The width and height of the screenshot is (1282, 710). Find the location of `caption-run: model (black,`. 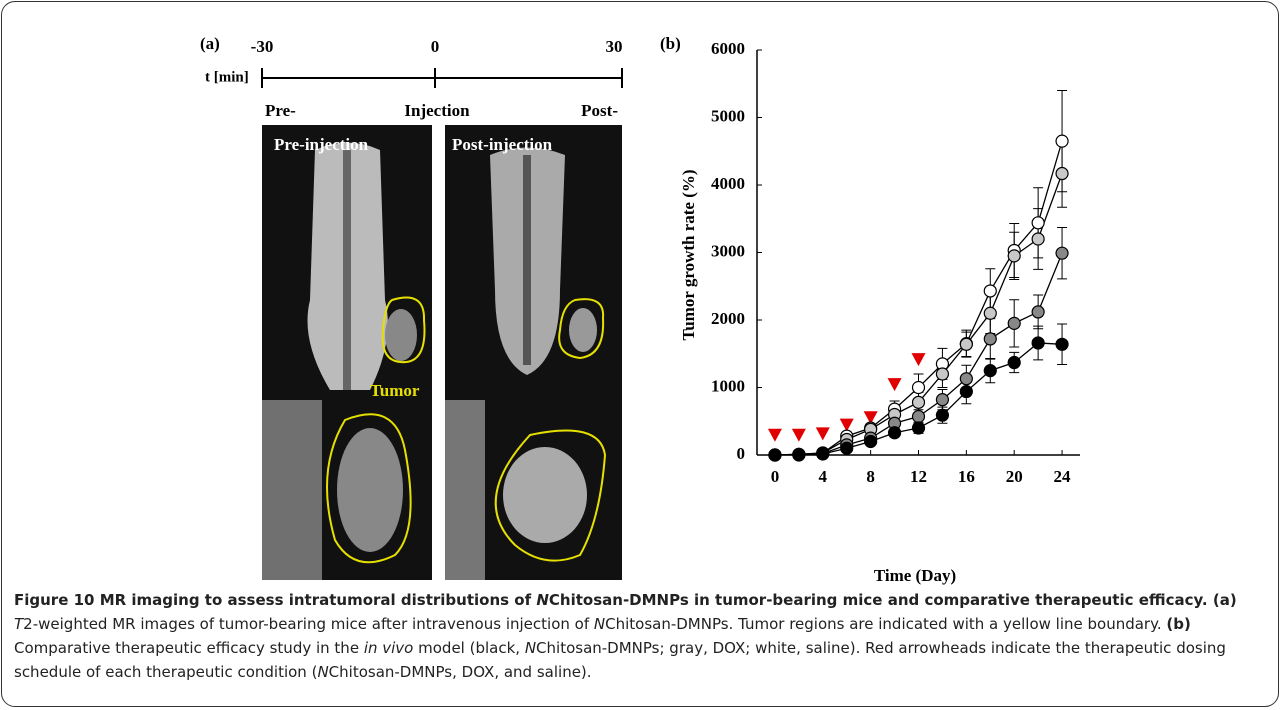

caption-run: model (black, is located at coordinates (469, 648).